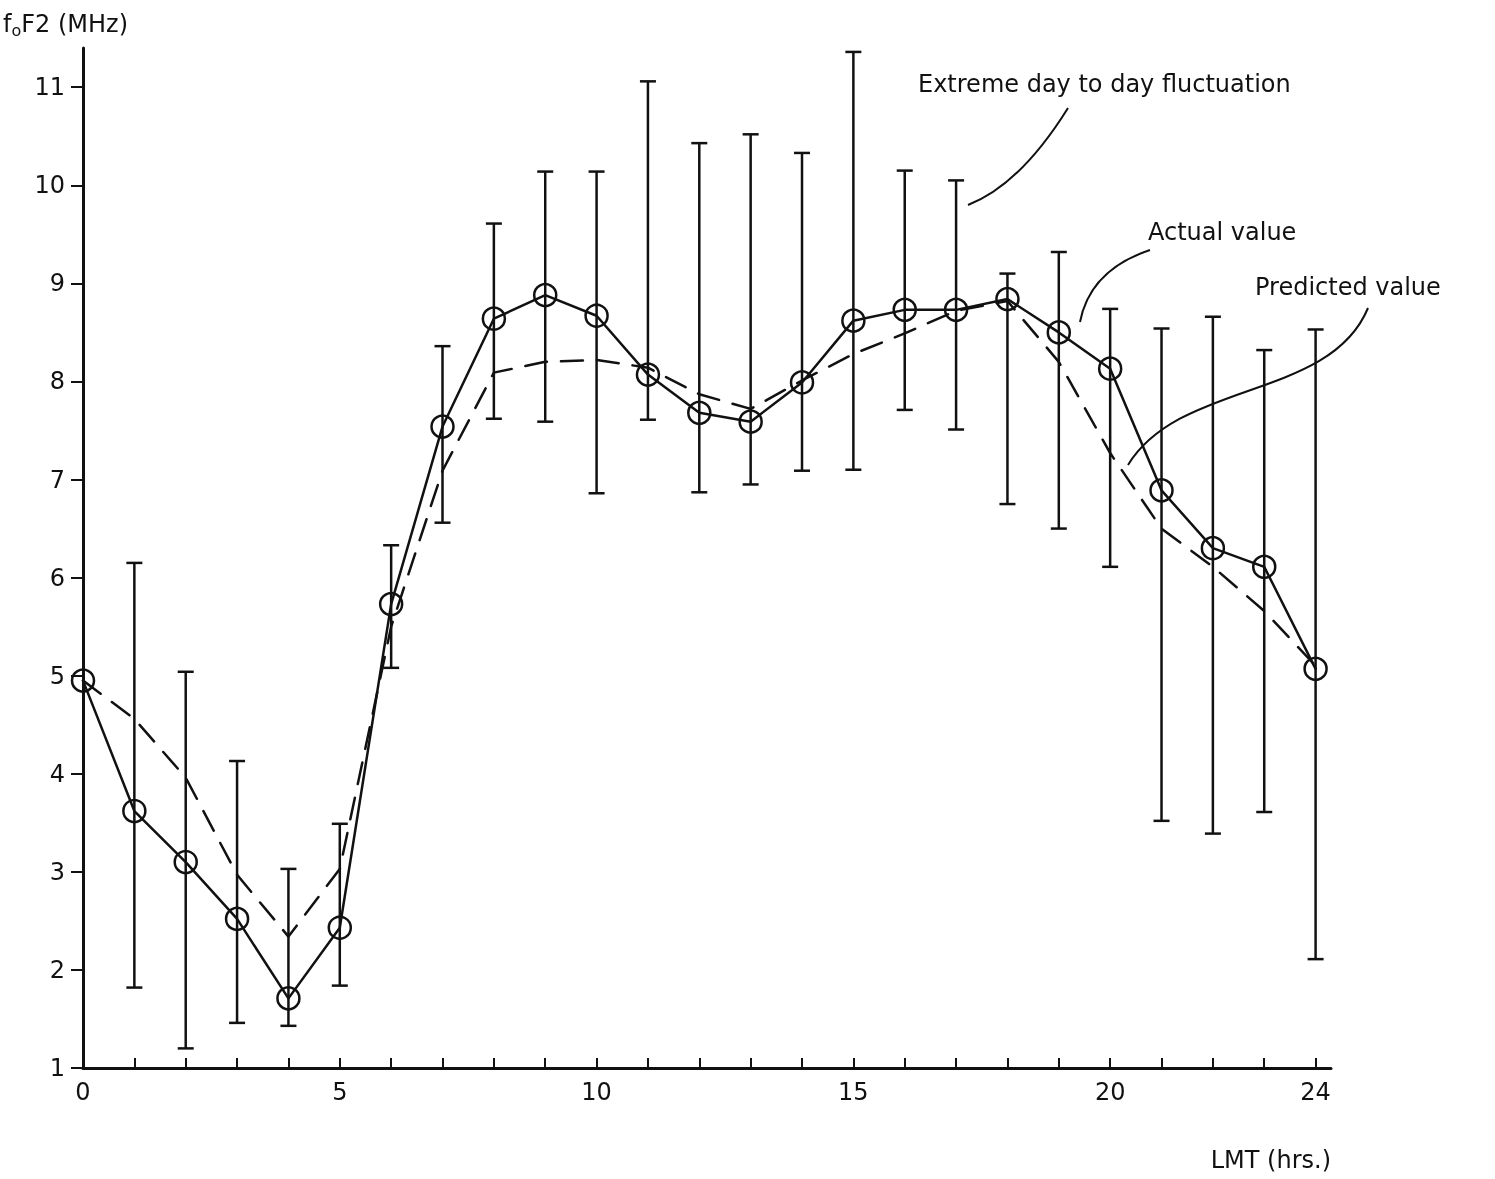 This screenshot has width=1495, height=1179. Describe the element at coordinates (57, 675) in the screenshot. I see `y-tick-label: 5` at that location.